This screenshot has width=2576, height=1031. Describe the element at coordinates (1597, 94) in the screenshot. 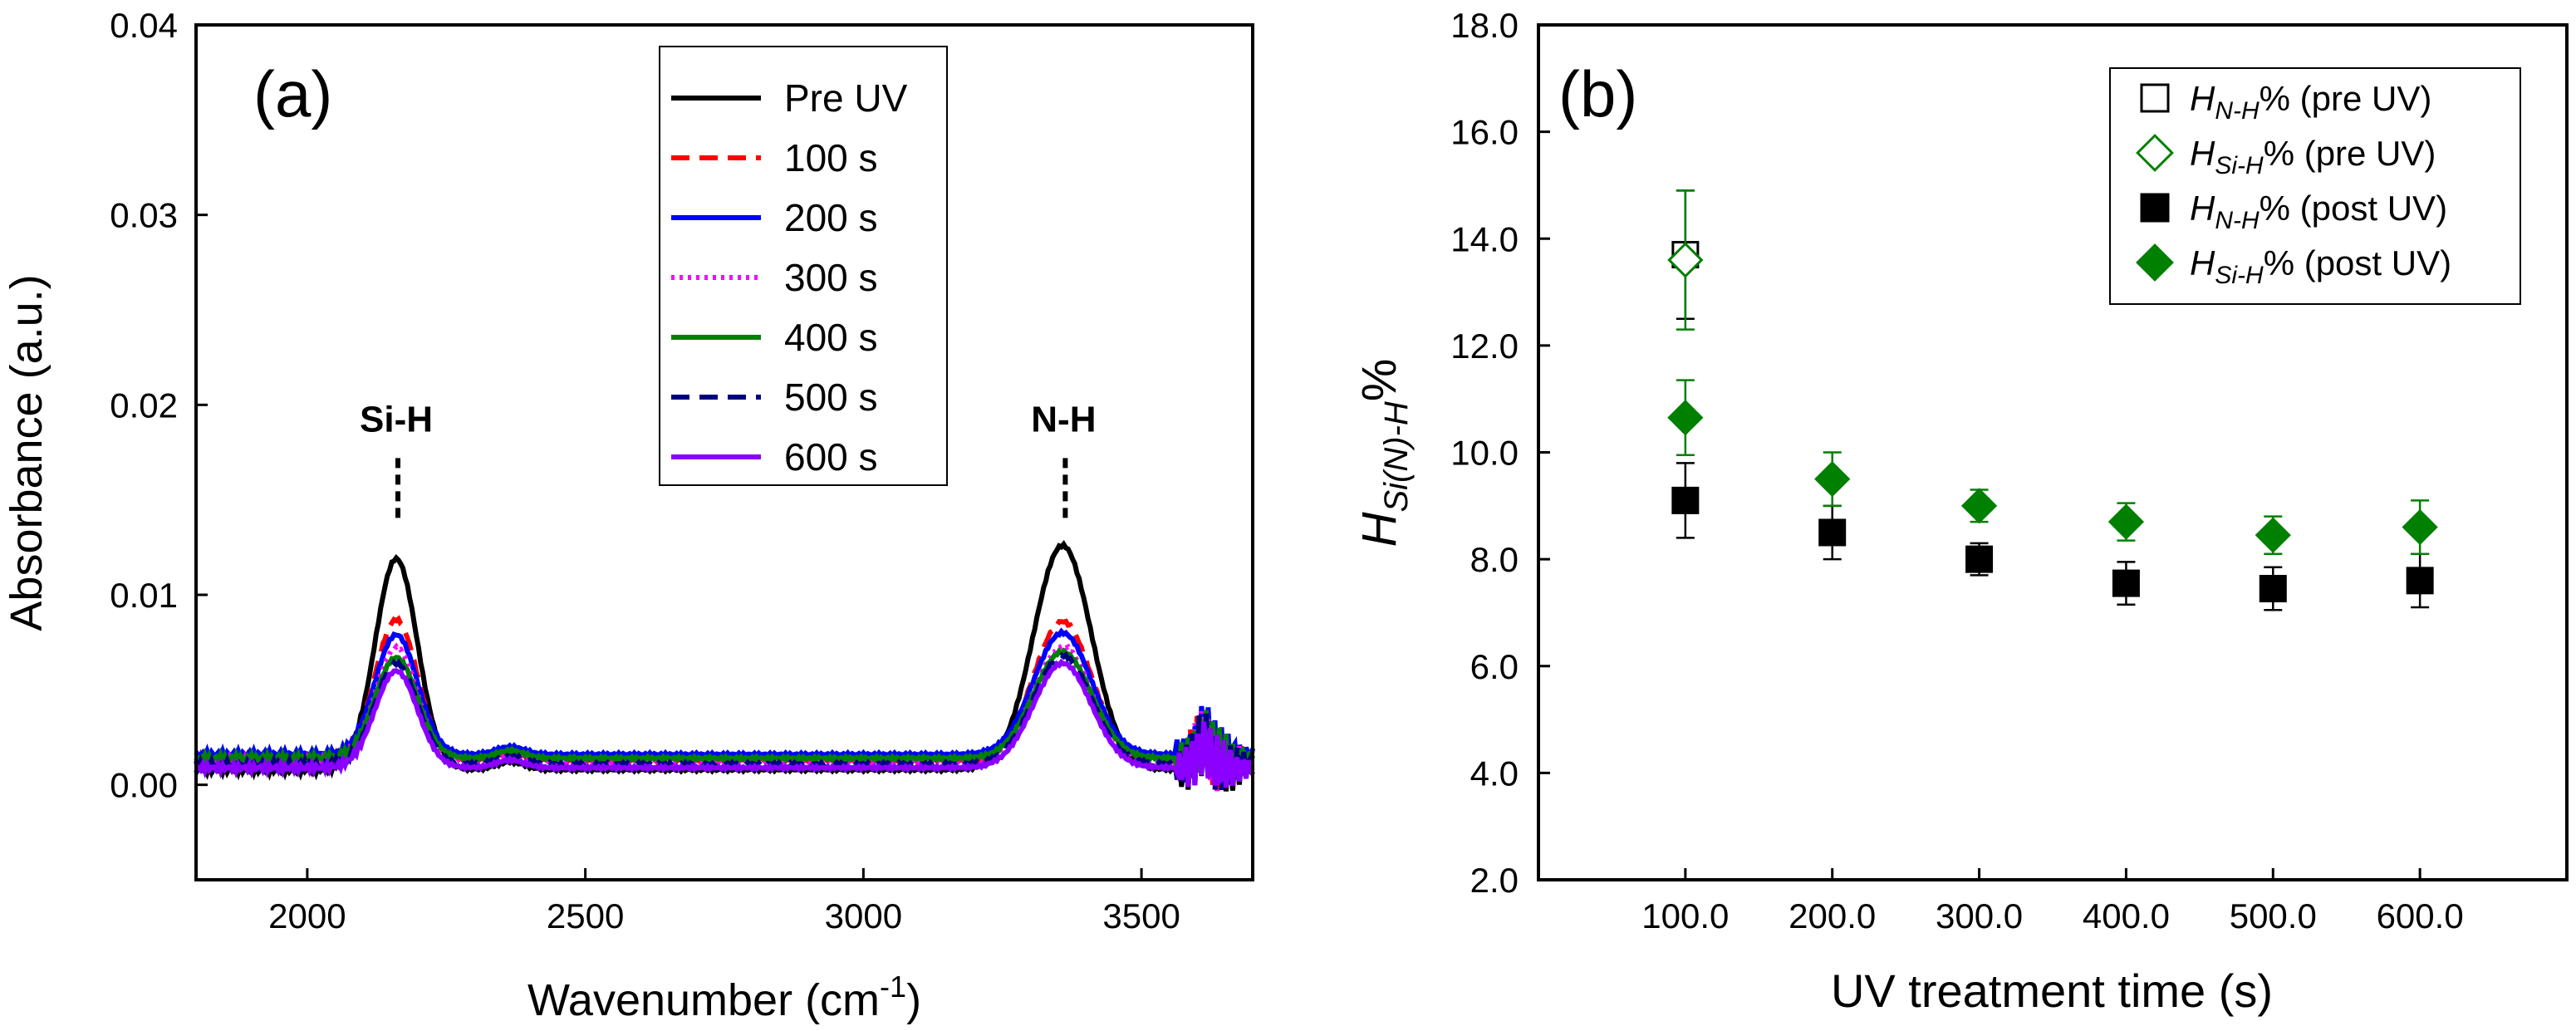

I see `panel-b-label: (b)` at that location.